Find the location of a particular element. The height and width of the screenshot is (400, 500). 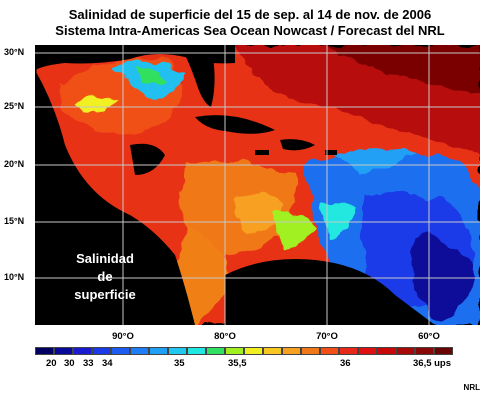

salinity-colorbar is located at coordinates (244, 351).